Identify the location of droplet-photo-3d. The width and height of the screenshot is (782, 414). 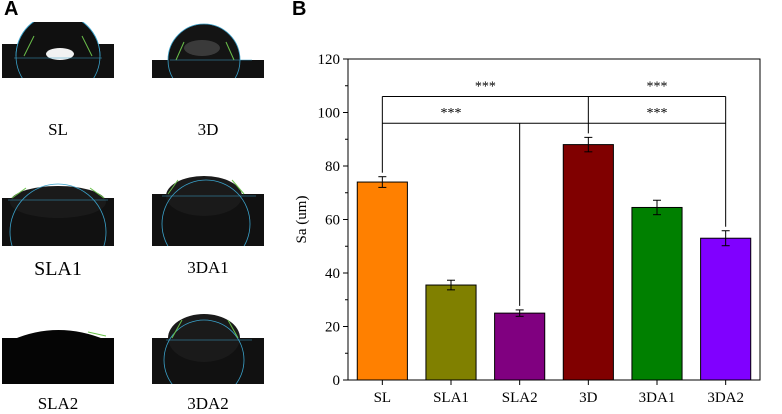
(208, 50).